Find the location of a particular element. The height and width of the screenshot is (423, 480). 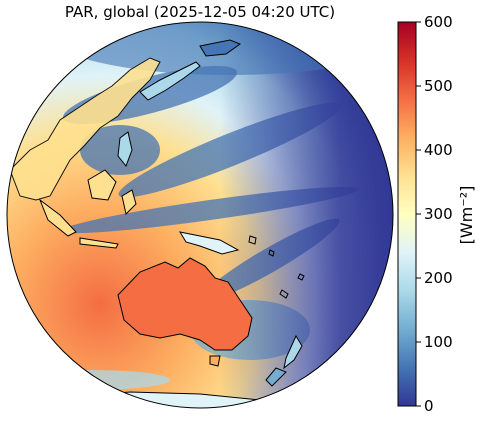

new-guinea-outline is located at coordinates (209, 243).